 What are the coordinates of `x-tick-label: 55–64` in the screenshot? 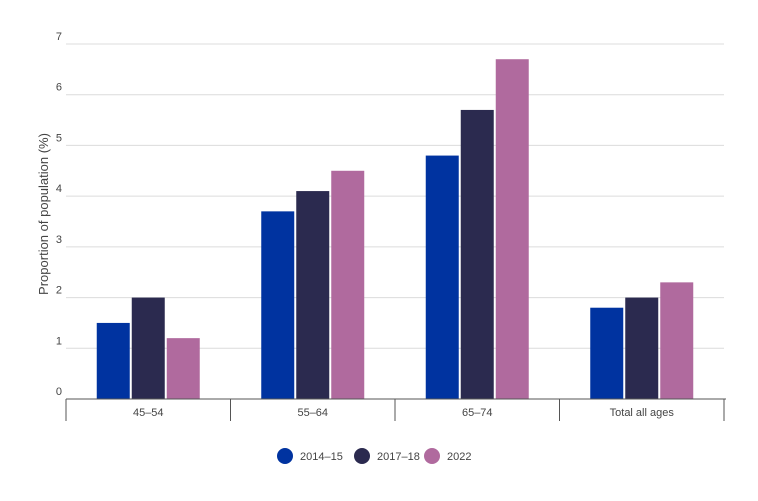 It's located at (312, 413).